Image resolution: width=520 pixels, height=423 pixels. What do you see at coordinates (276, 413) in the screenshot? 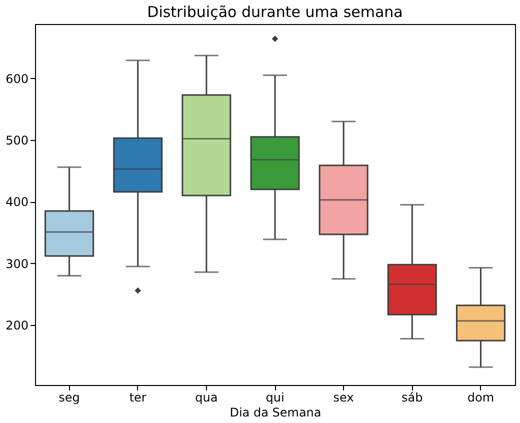
I see `x-axis-title: Dia da Semana` at bounding box center [276, 413].